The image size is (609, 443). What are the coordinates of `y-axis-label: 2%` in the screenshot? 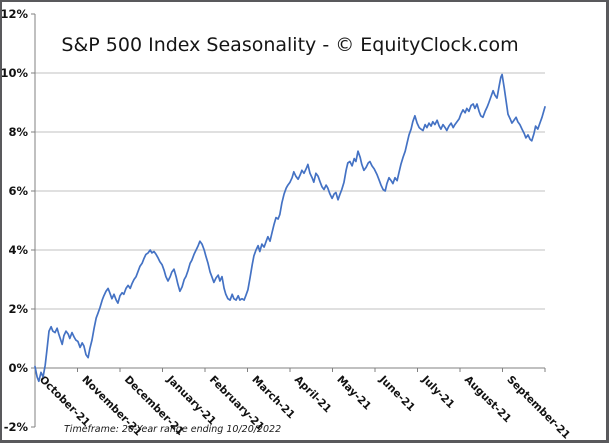 It's located at (18, 309).